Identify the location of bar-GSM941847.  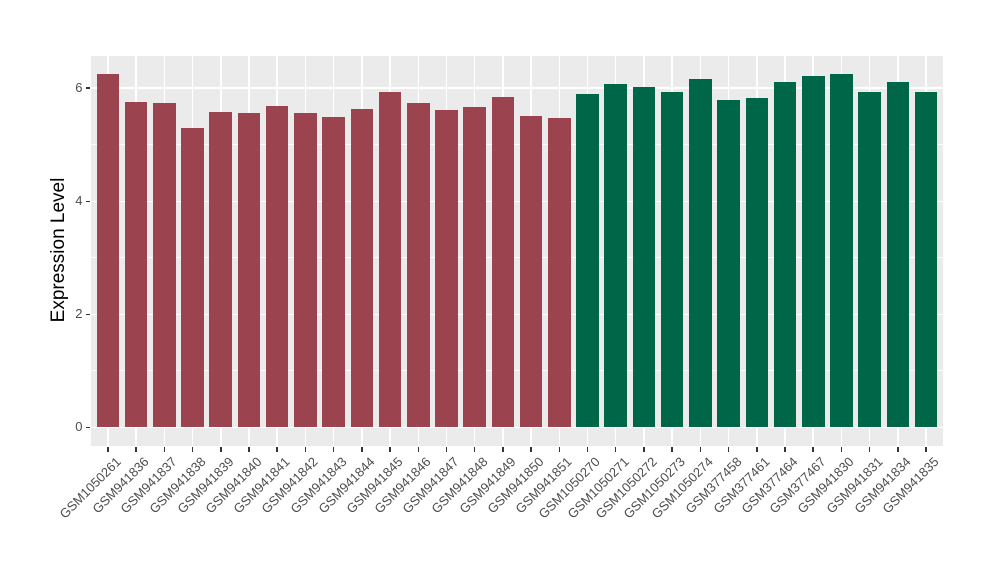
(446, 269).